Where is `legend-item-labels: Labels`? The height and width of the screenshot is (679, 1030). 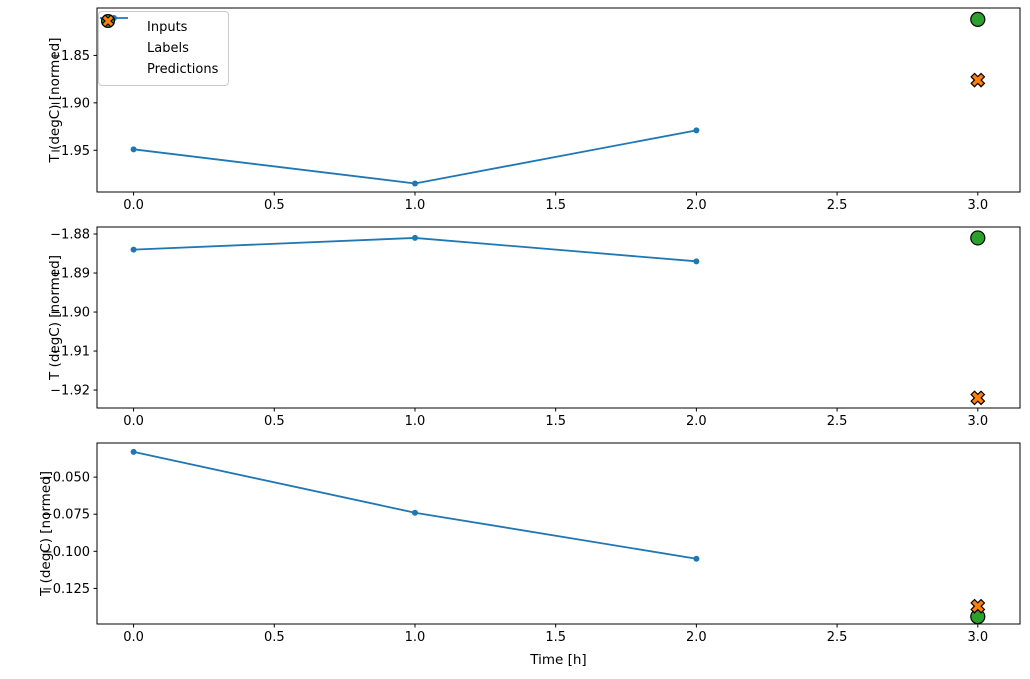 legend-item-labels: Labels is located at coordinates (159, 36).